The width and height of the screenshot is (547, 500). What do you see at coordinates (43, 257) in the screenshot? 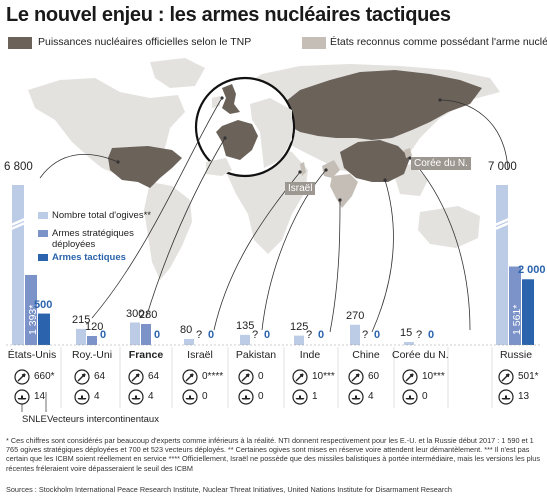
I see `legend-tactical-swatch` at bounding box center [43, 257].